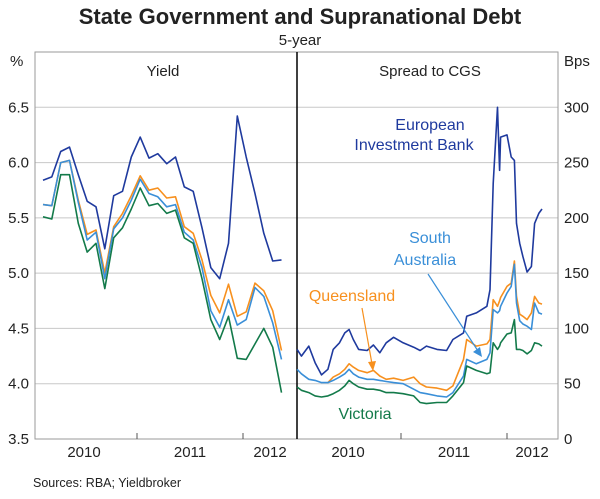 Image resolution: width=600 pixels, height=499 pixels. What do you see at coordinates (364, 414) in the screenshot?
I see `label-victoria: Victoria` at bounding box center [364, 414].